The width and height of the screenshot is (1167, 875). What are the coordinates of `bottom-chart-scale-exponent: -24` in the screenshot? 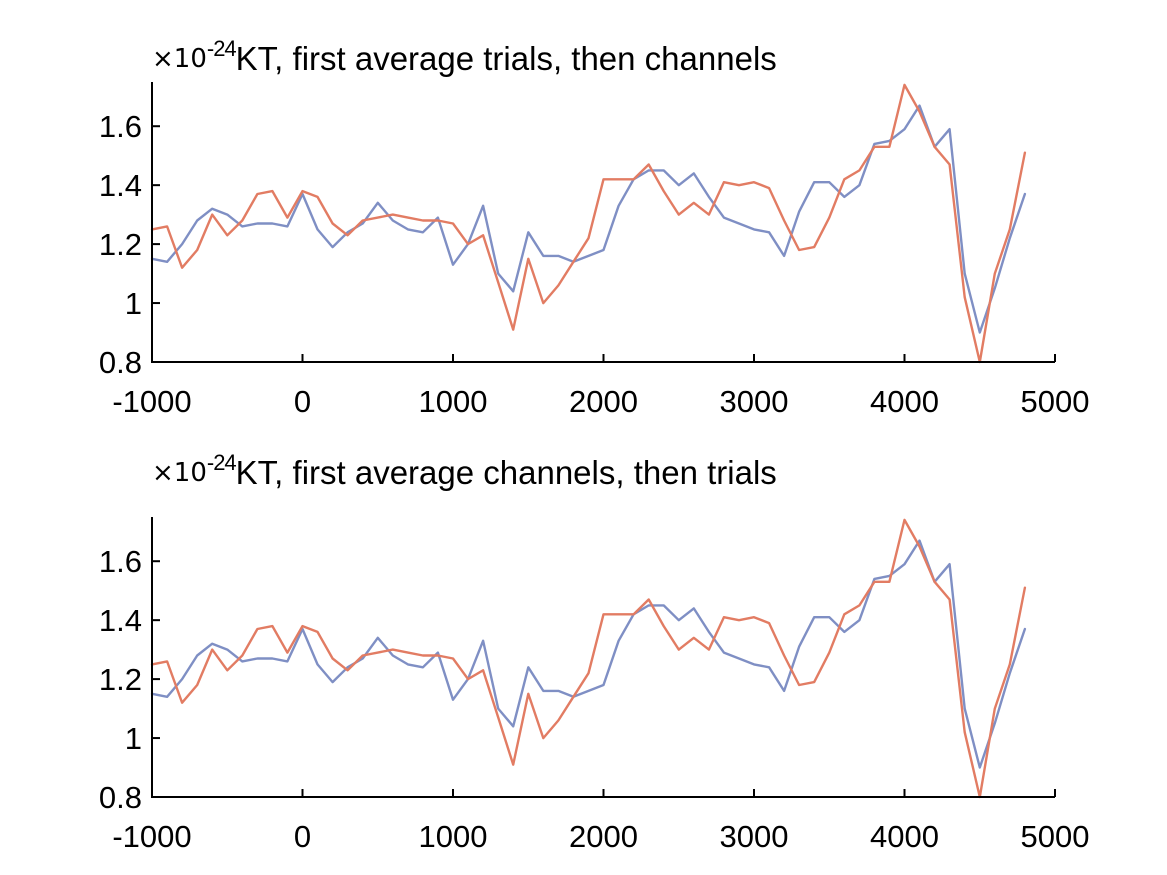 It's located at (221, 462).